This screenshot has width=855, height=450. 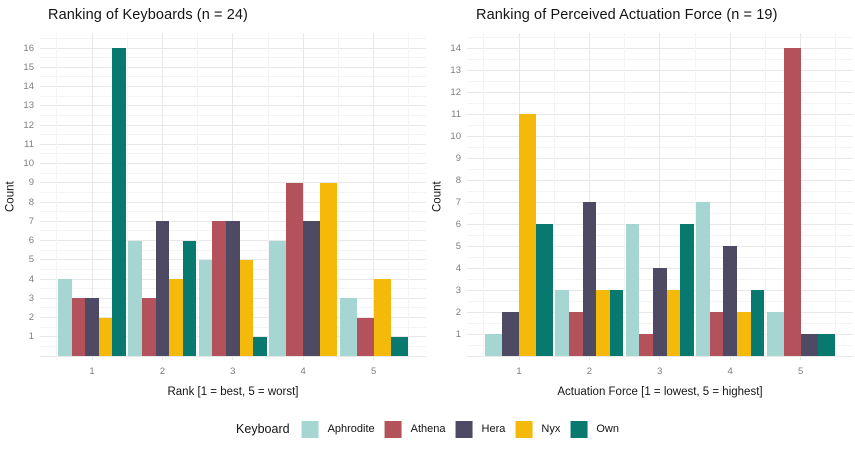 What do you see at coordinates (176, 317) in the screenshot?
I see `bar-nyx-x2` at bounding box center [176, 317].